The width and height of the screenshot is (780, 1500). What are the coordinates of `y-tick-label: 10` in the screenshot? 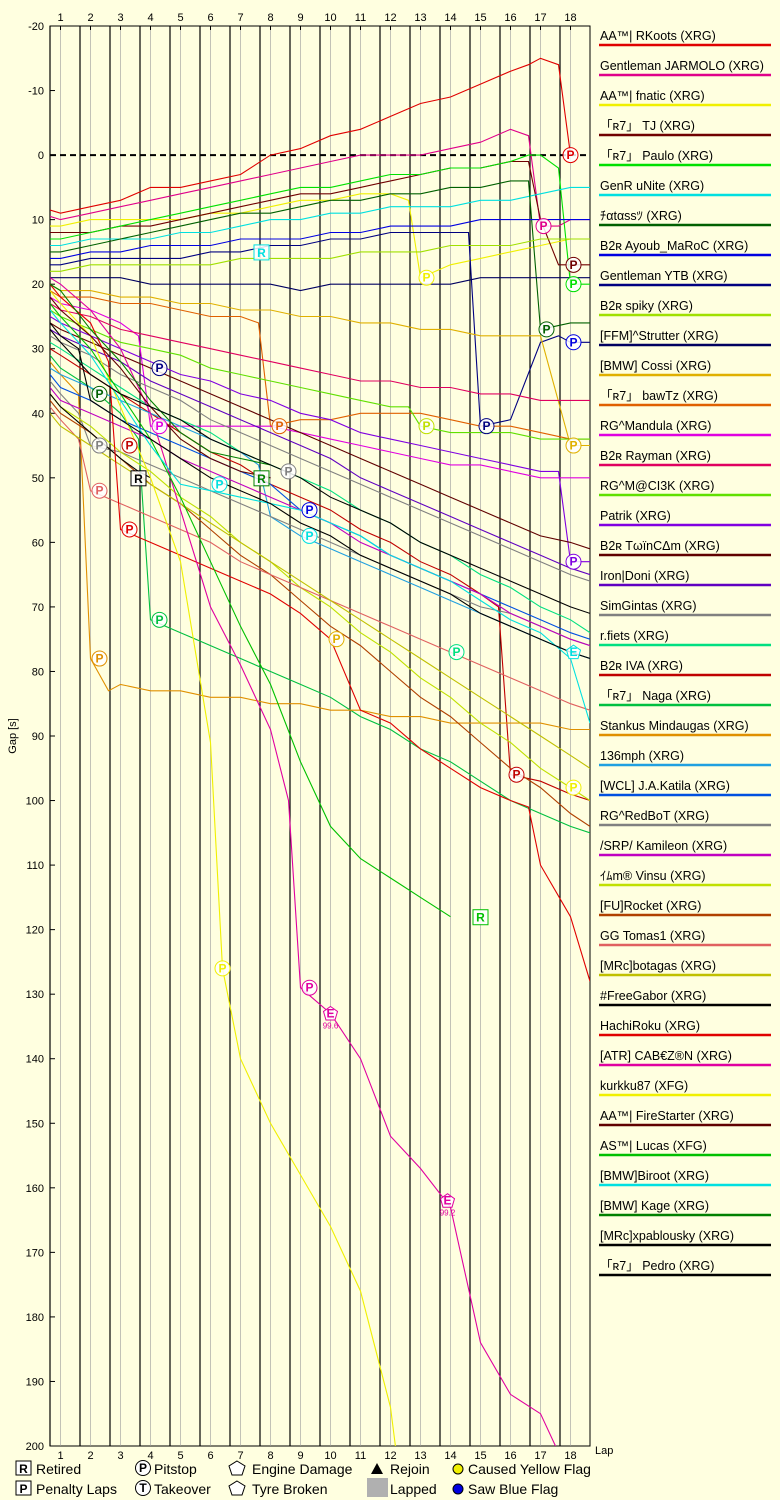 It's located at (38, 221).